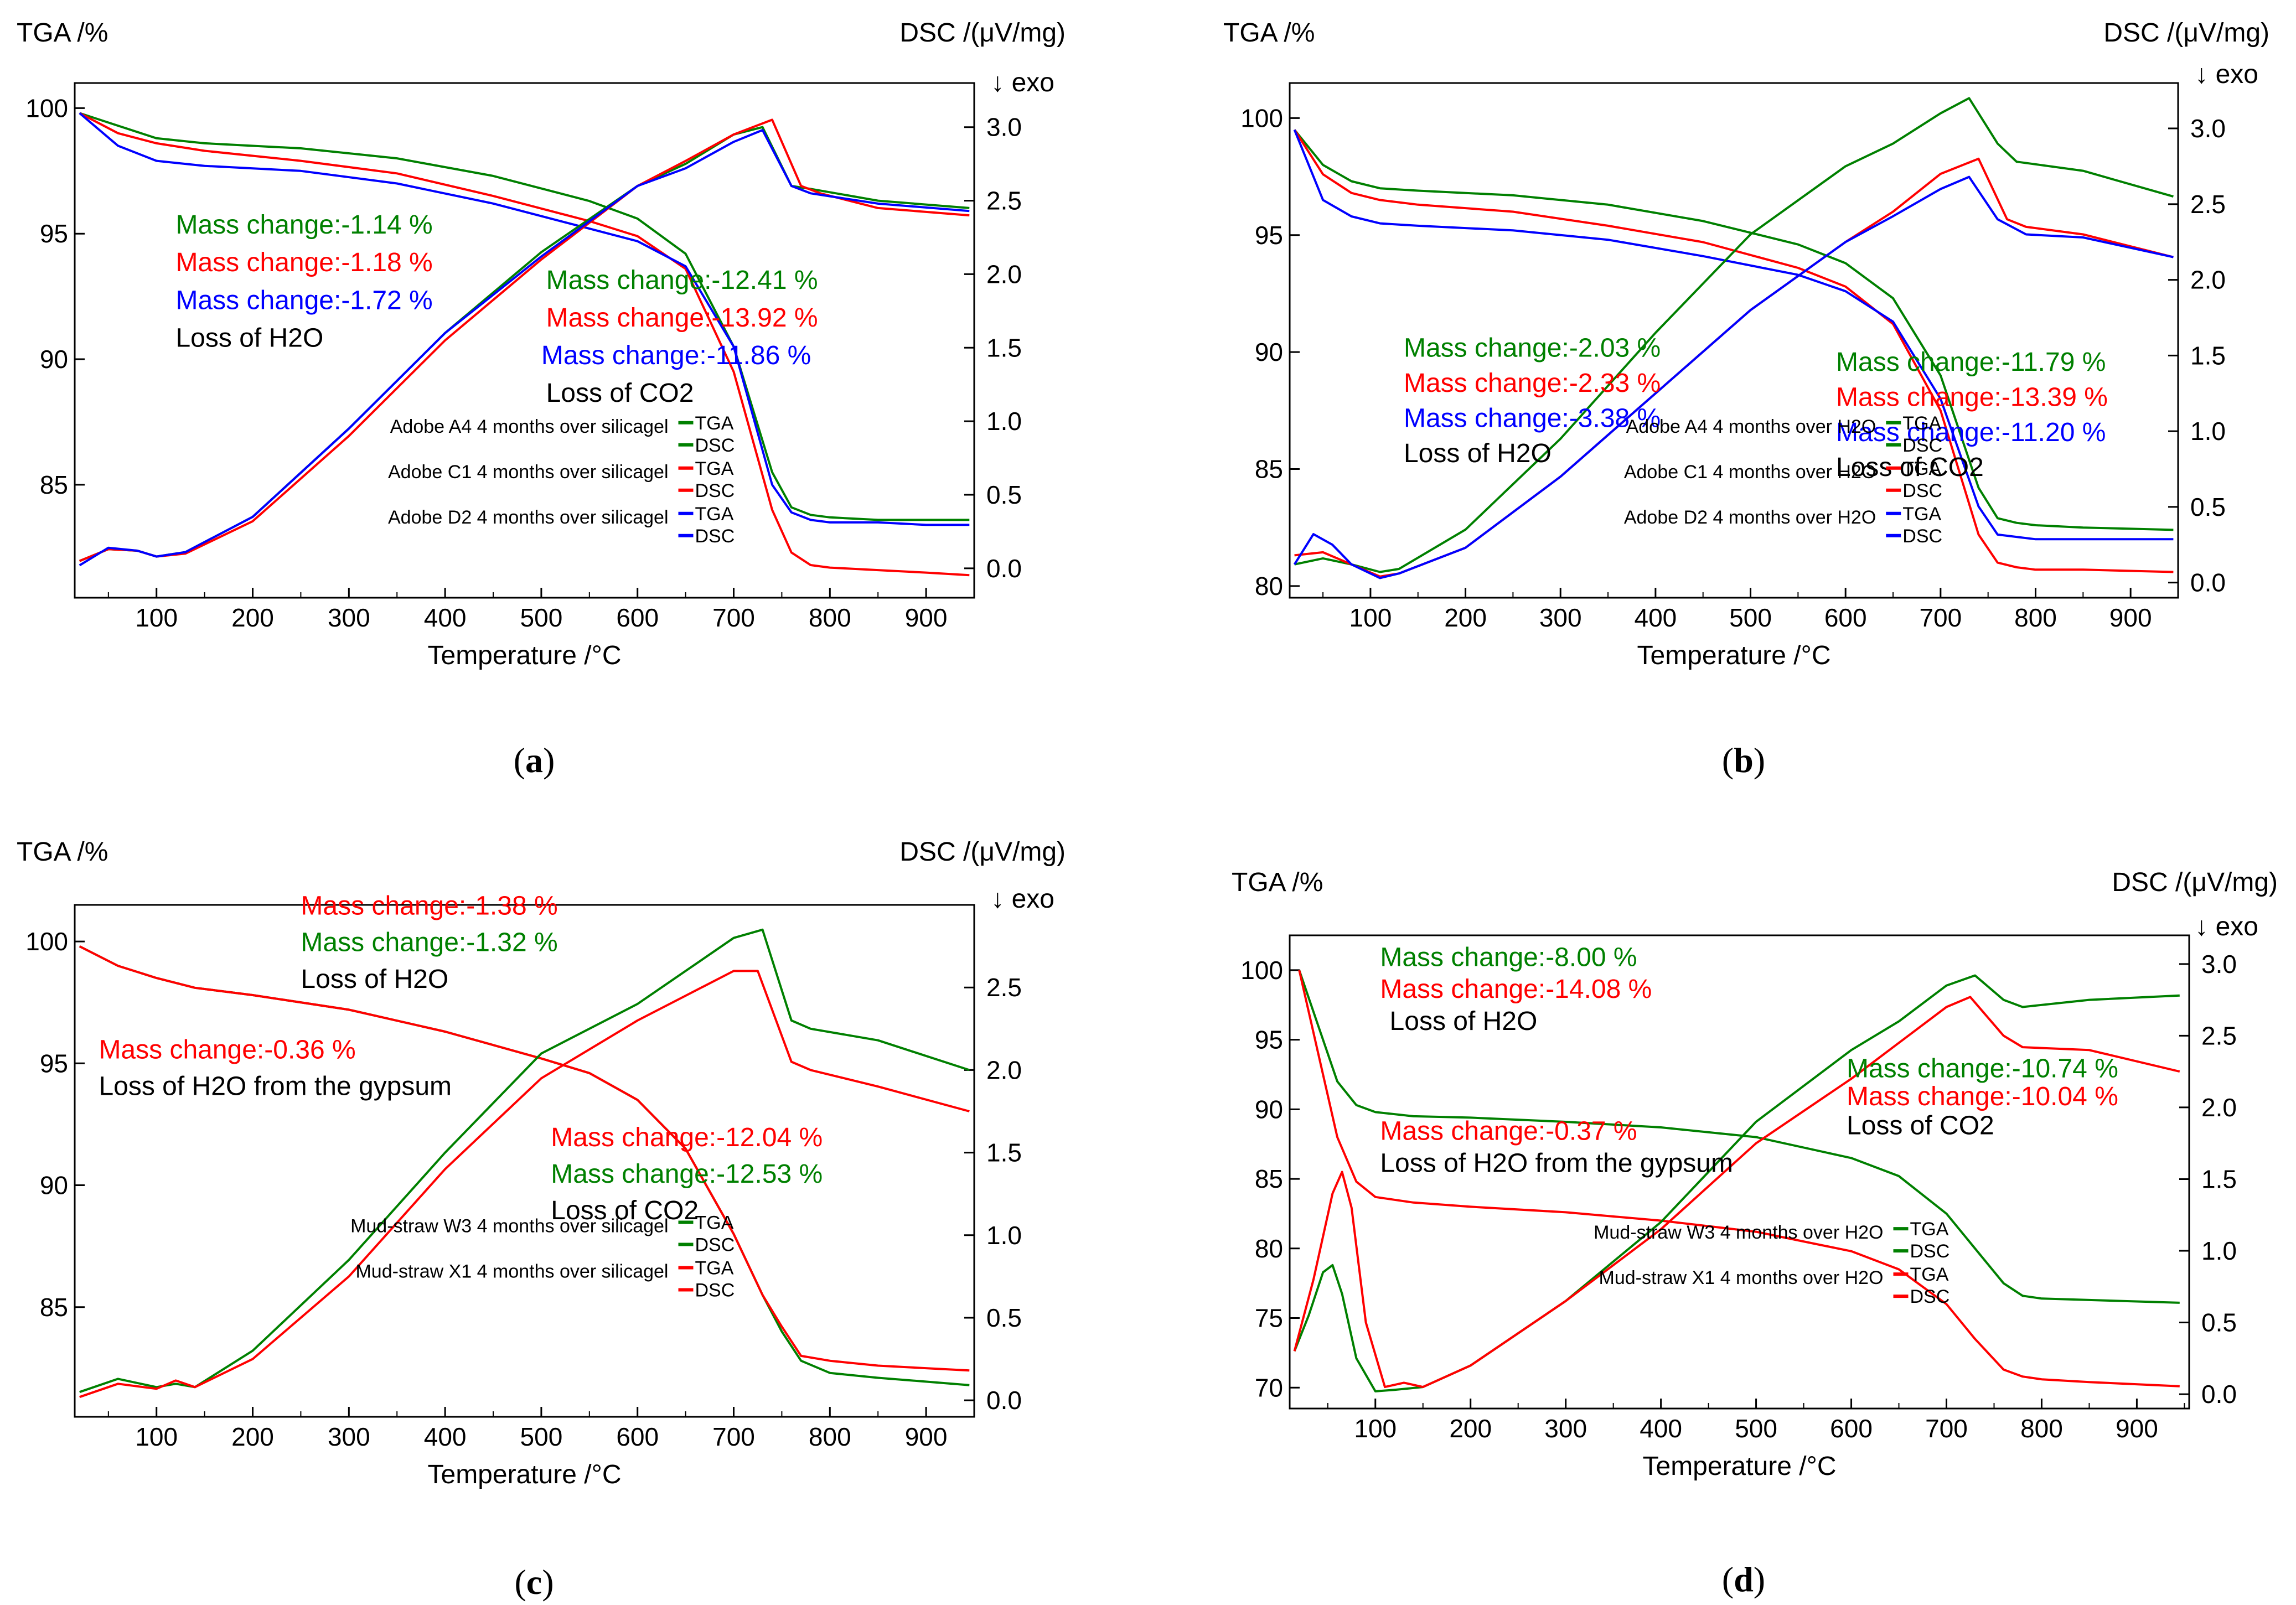 This screenshot has height=1605, width=2296. What do you see at coordinates (676, 355) in the screenshot?
I see `annotation: Mass change:-11.86 %` at bounding box center [676, 355].